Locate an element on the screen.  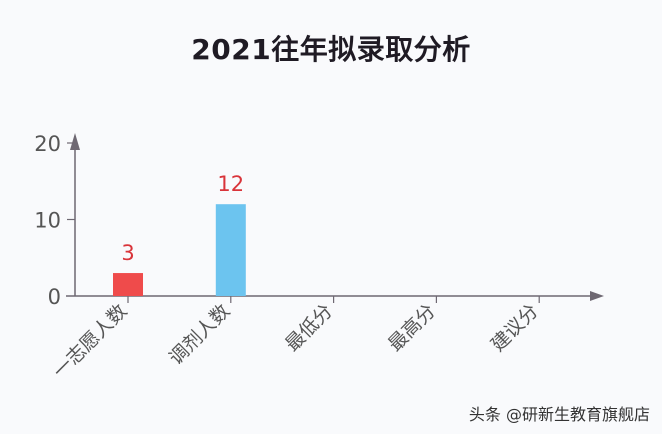
y-tick-label: 20 is located at coordinates (47, 144).